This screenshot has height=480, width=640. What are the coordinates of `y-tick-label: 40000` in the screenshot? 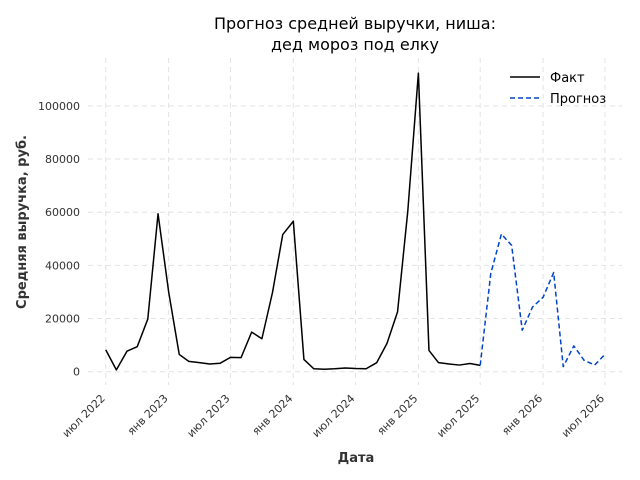 It's located at (62, 265).